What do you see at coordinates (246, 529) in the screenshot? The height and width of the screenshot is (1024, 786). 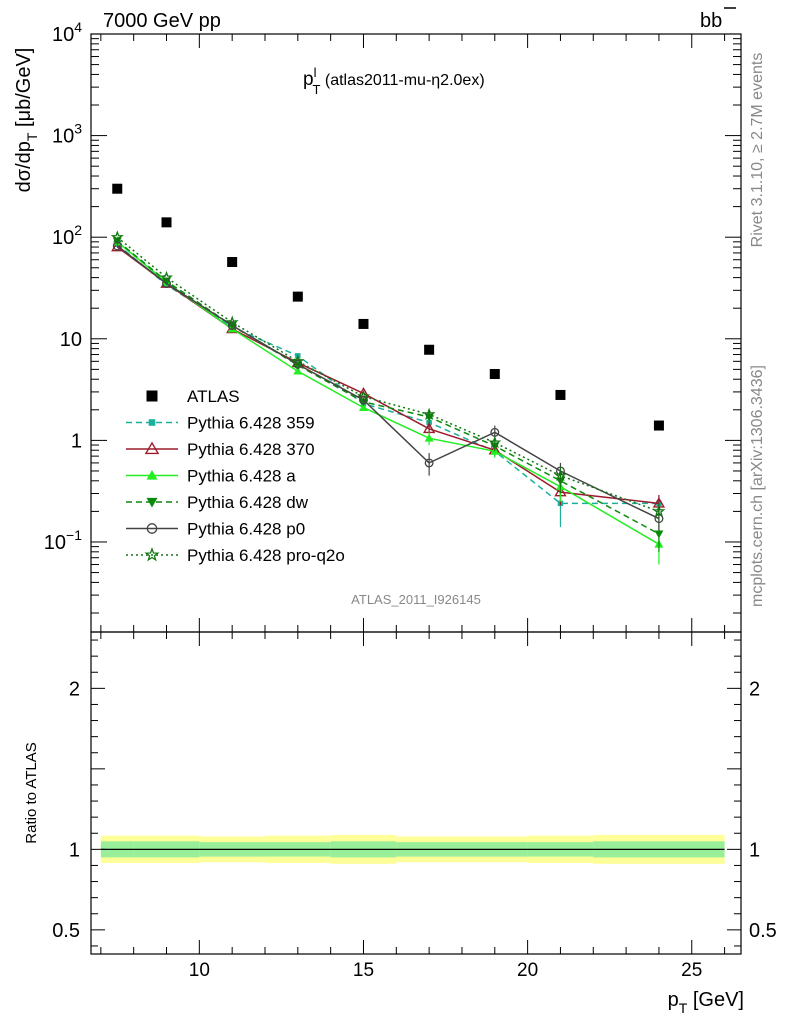 I see `legend-label: Pythia 6.428 p0` at bounding box center [246, 529].